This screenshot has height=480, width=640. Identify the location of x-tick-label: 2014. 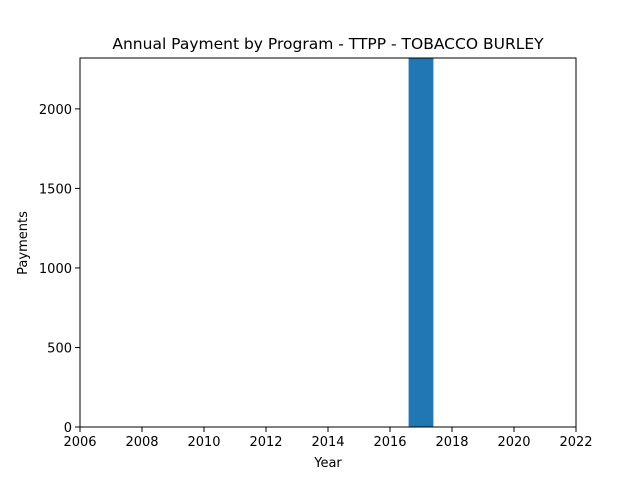
(327, 442).